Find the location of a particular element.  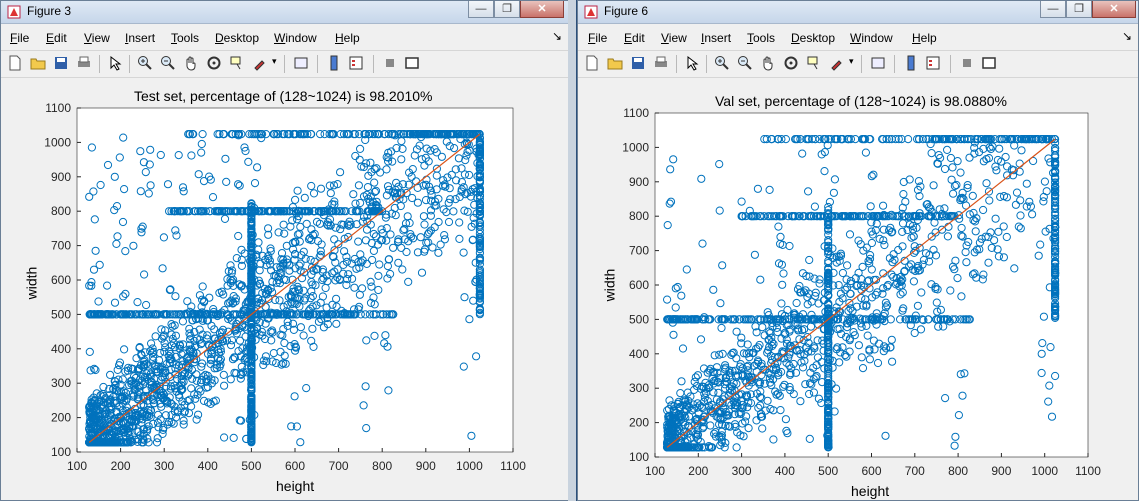

title-bar: Figure 3 — ❐ ✕ is located at coordinates (284, 12).